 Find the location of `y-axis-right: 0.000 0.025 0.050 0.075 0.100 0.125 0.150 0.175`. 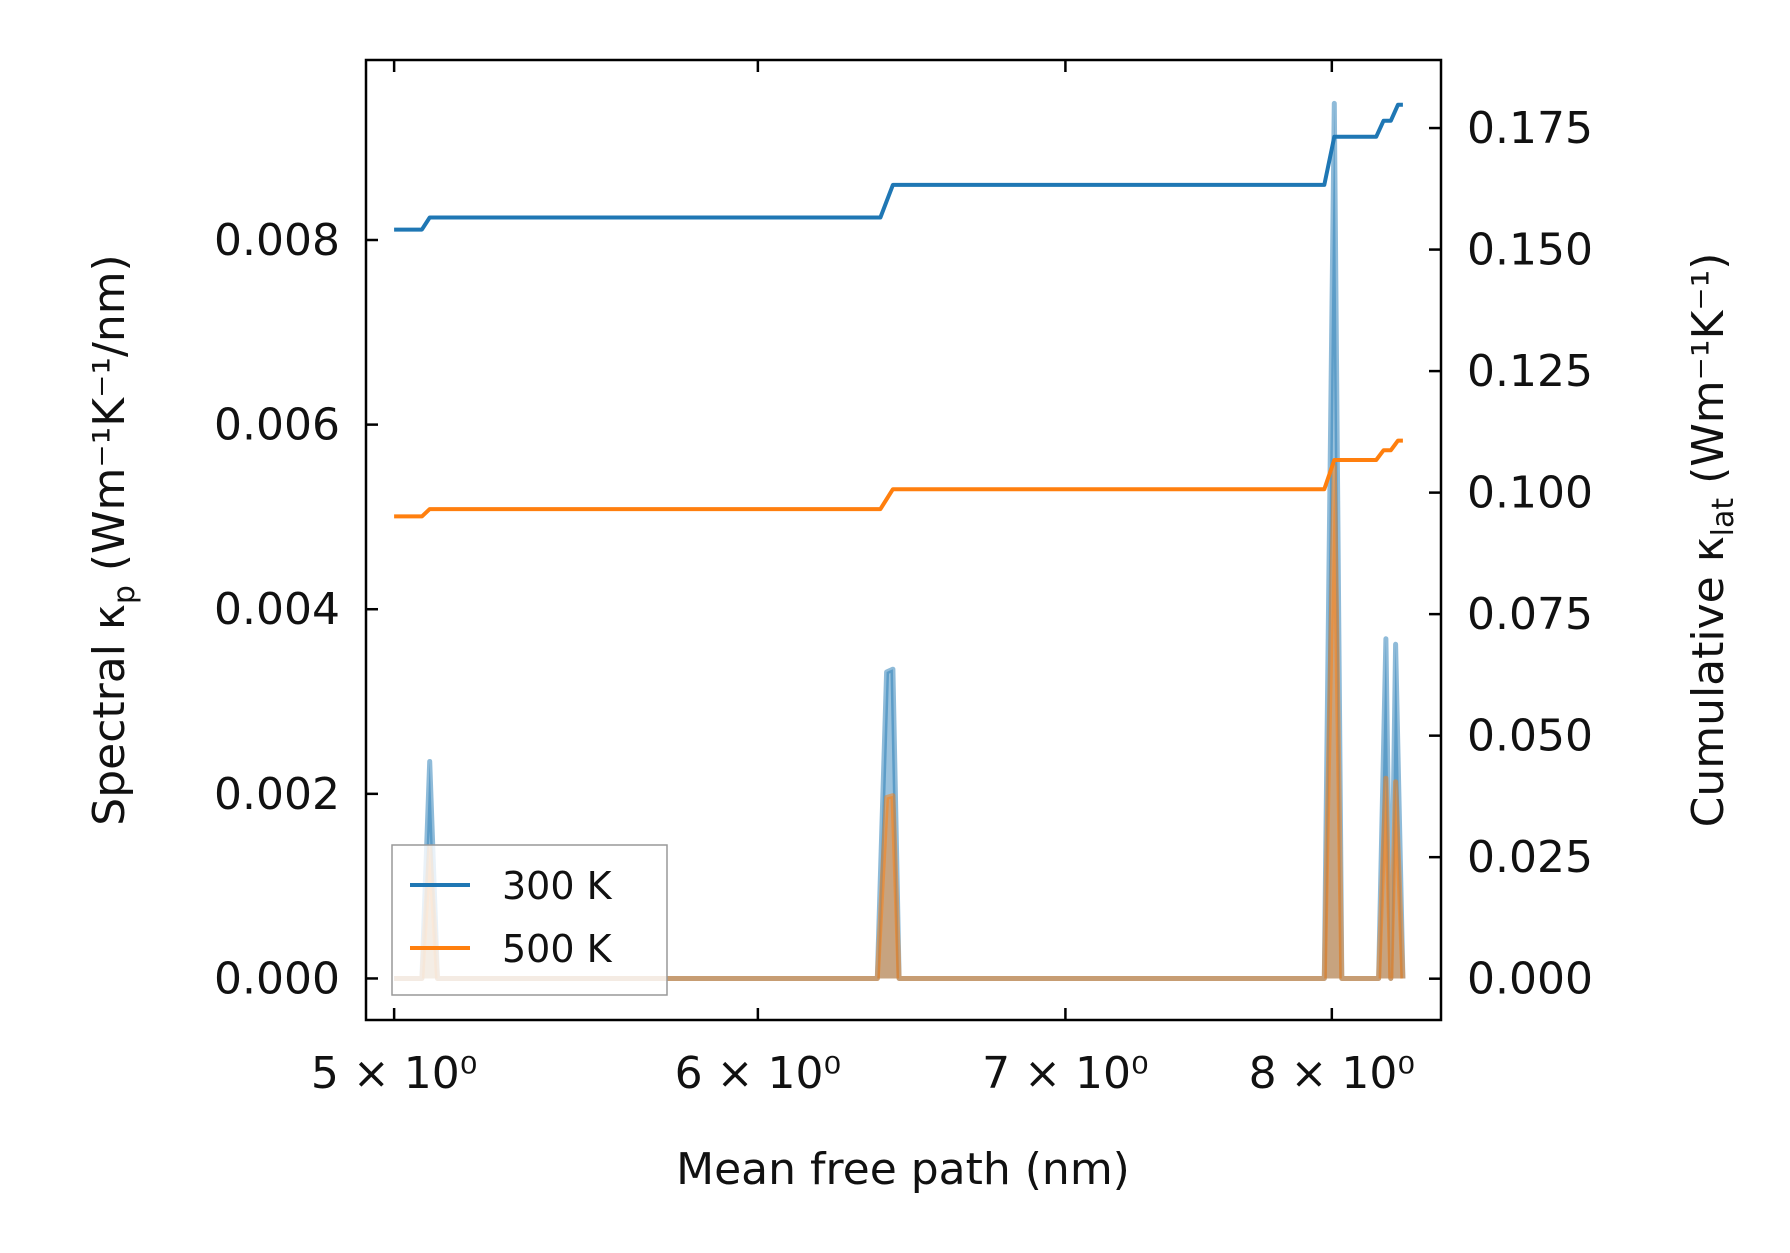

y-axis-right: 0.000 0.025 0.050 0.075 0.100 0.125 0.150 0.175 is located at coordinates (1511, 554).